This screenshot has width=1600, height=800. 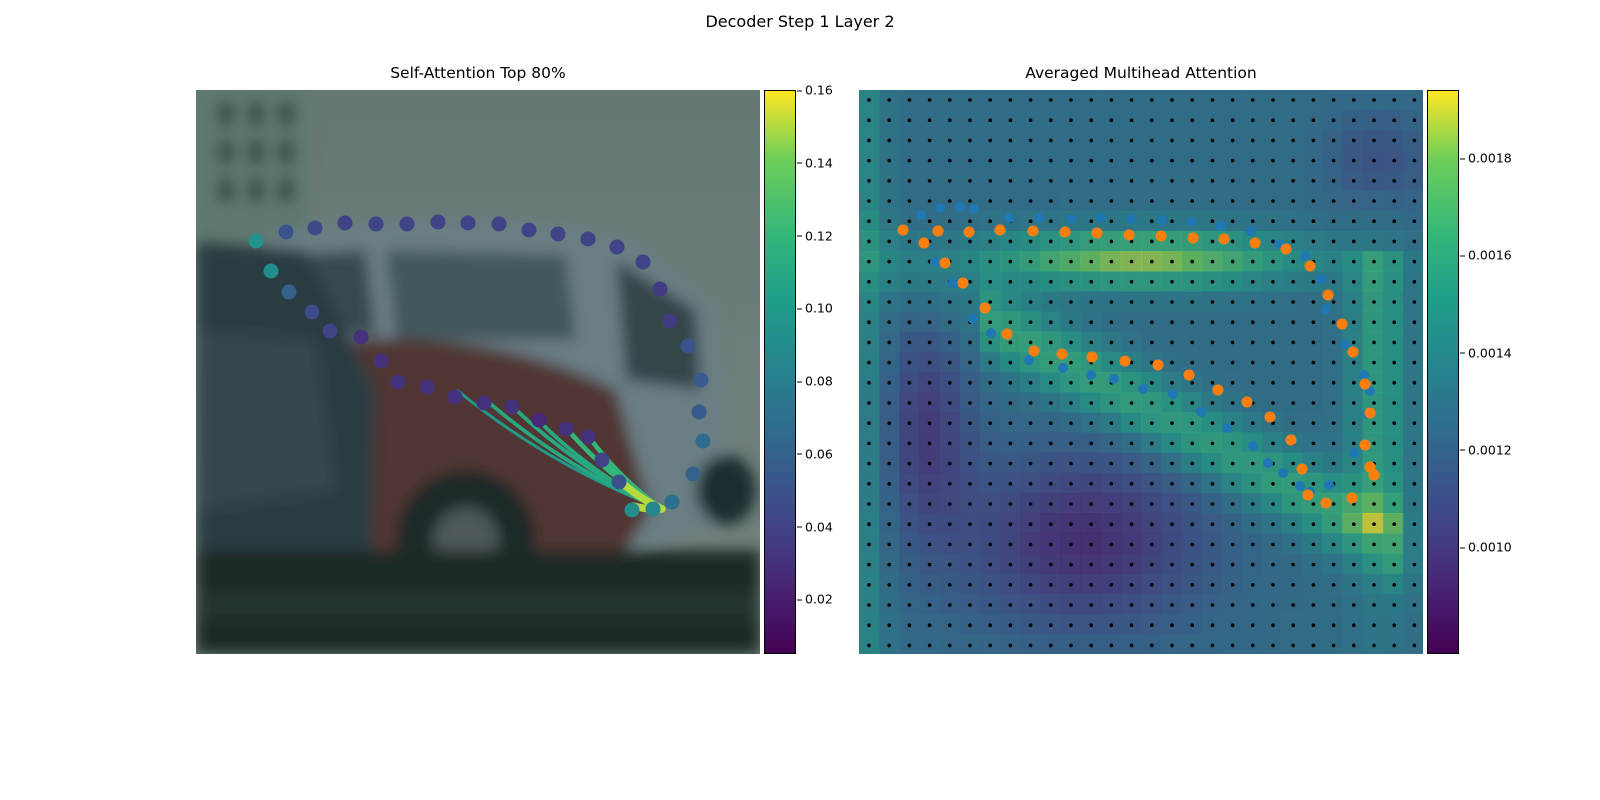 I want to click on colorbar-tick-label: 0.0012, so click(x=1486, y=450).